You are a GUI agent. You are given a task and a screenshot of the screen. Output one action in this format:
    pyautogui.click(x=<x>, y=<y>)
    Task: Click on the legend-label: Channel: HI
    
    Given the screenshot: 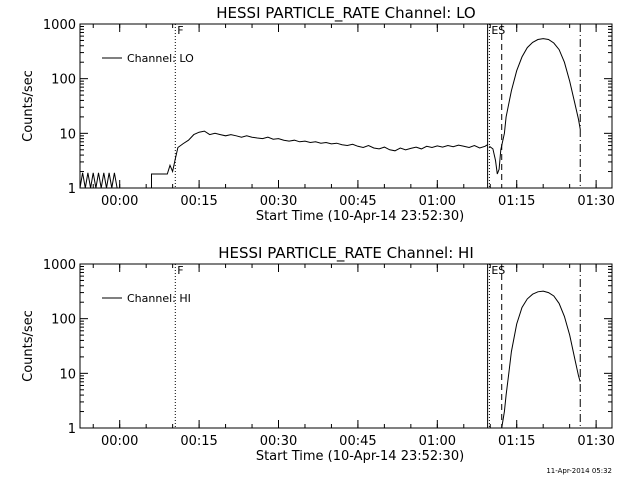 What is the action you would take?
    pyautogui.click(x=159, y=298)
    